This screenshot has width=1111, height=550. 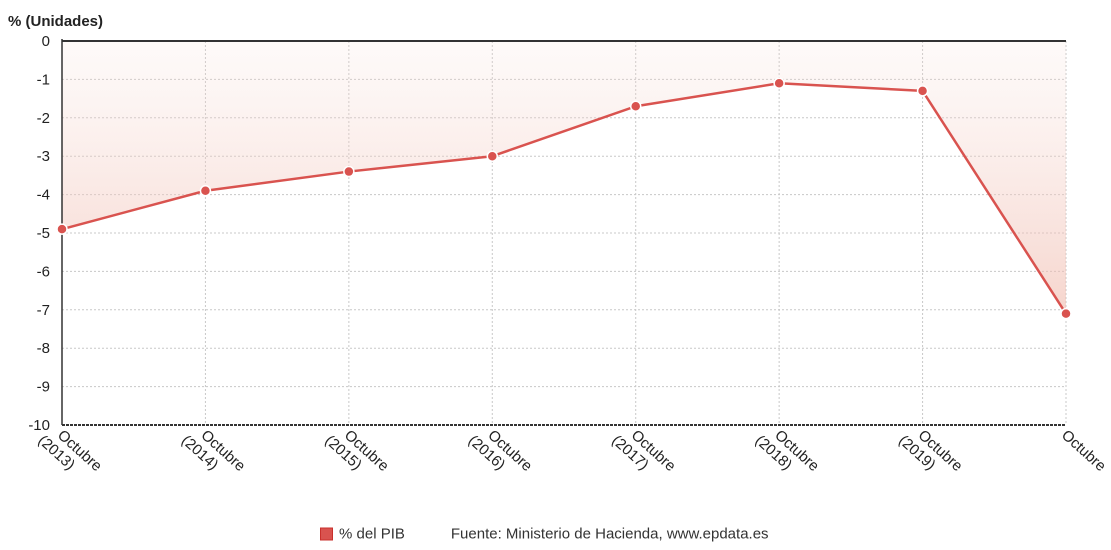 What do you see at coordinates (43, 118) in the screenshot?
I see `y-tick-label: -2` at bounding box center [43, 118].